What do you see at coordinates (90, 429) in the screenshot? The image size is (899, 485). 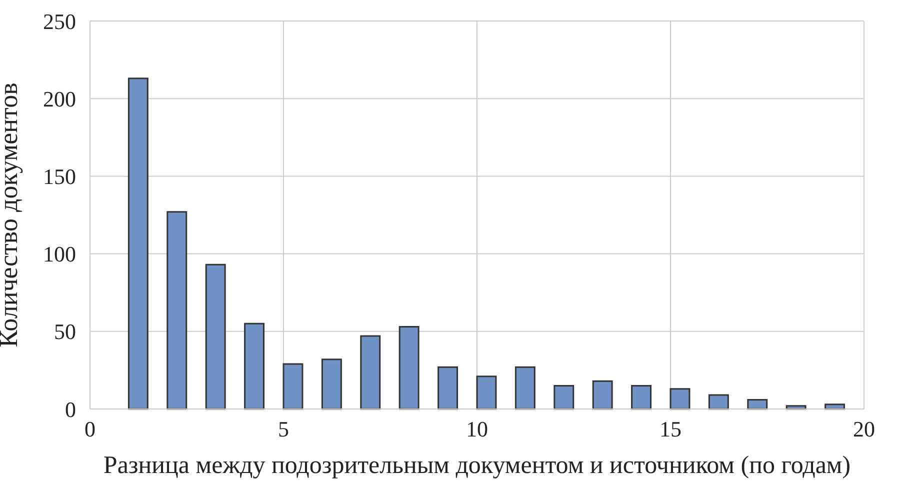 I see `x-tick-label: 0` at bounding box center [90, 429].